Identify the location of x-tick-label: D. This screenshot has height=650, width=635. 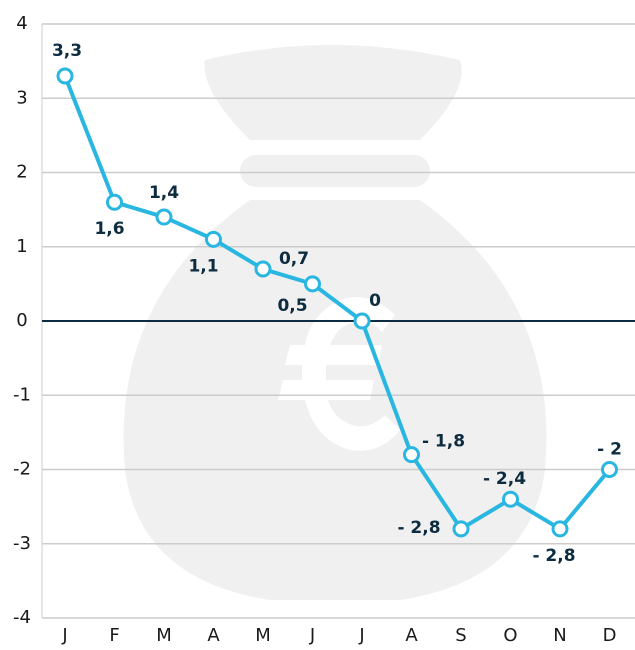
(610, 635).